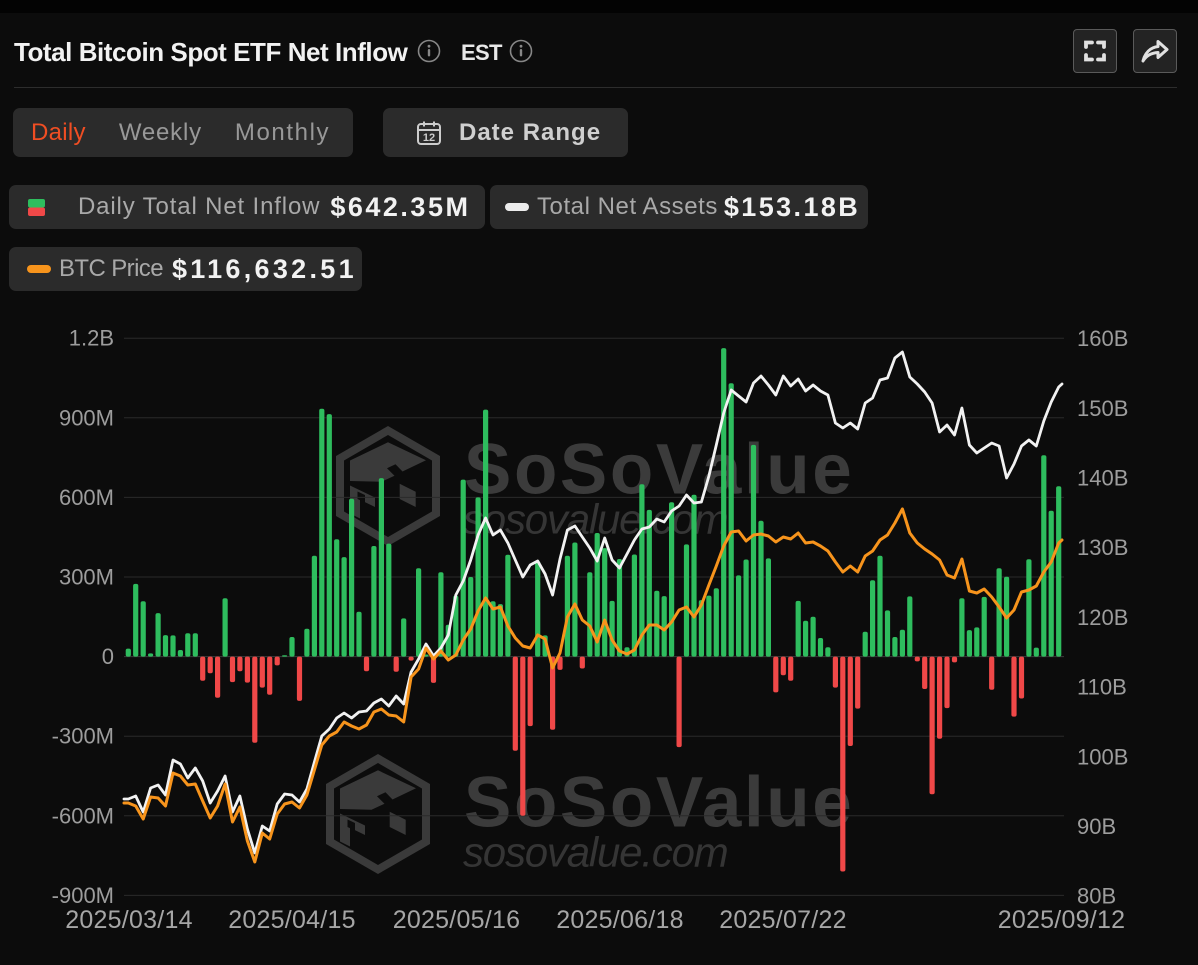  What do you see at coordinates (1102, 408) in the screenshot?
I see `svg-text: 150B` at bounding box center [1102, 408].